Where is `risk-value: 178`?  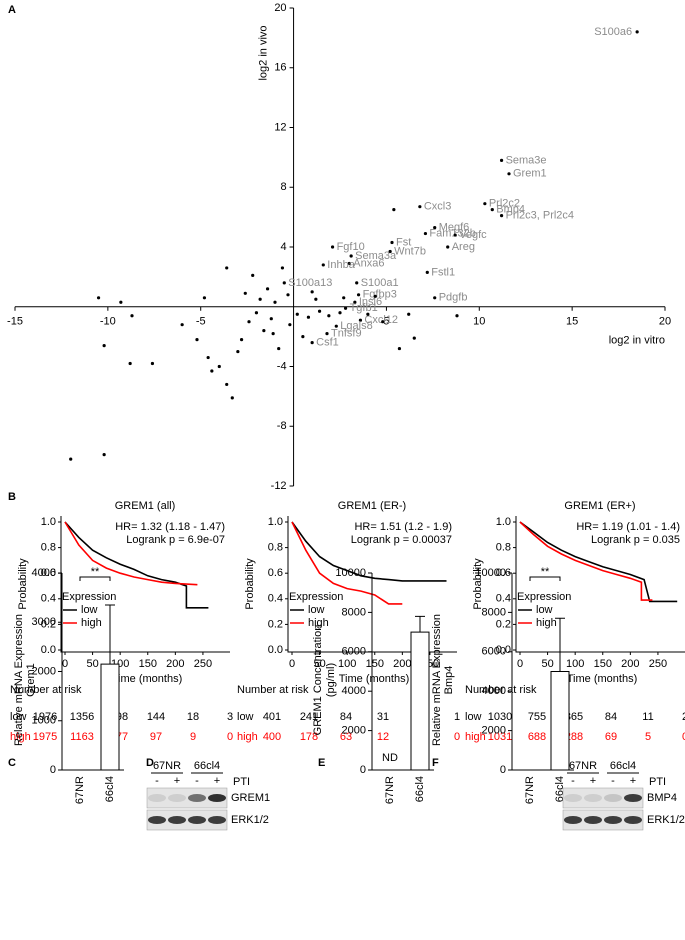 risk-value: 178 is located at coordinates (309, 737).